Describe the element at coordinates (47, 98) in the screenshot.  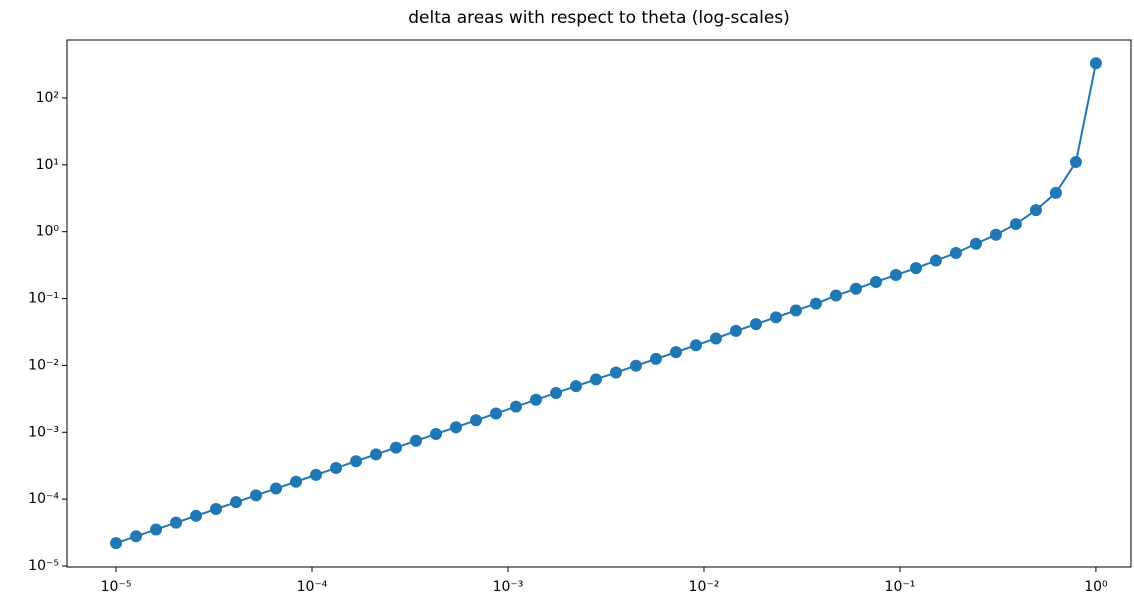
I see `y-tick-label: 10²` at that location.